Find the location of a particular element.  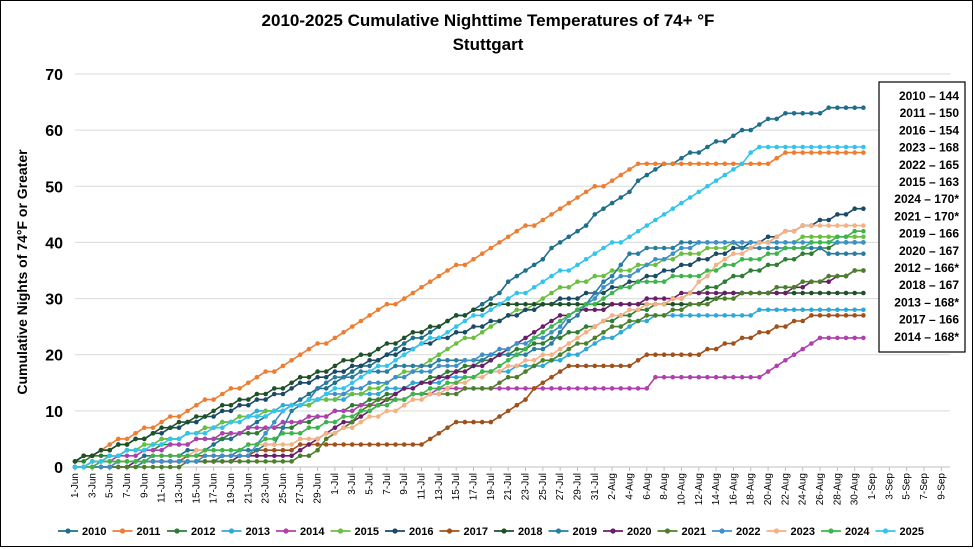

x-tick-label: 10-Aug is located at coordinates (681, 489).